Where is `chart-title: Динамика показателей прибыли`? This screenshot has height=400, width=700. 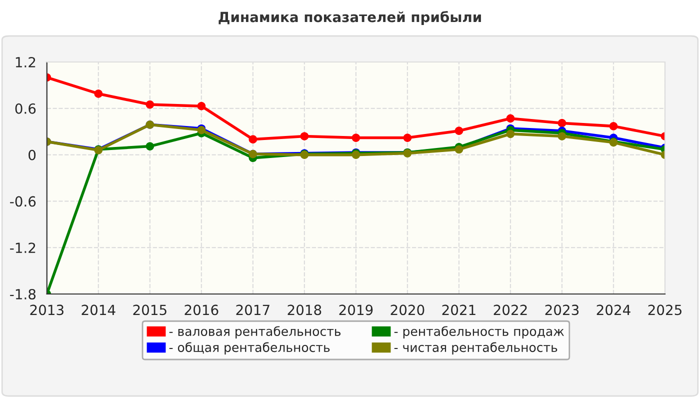
chart-title: Динамика показателей прибыли is located at coordinates (349, 18).